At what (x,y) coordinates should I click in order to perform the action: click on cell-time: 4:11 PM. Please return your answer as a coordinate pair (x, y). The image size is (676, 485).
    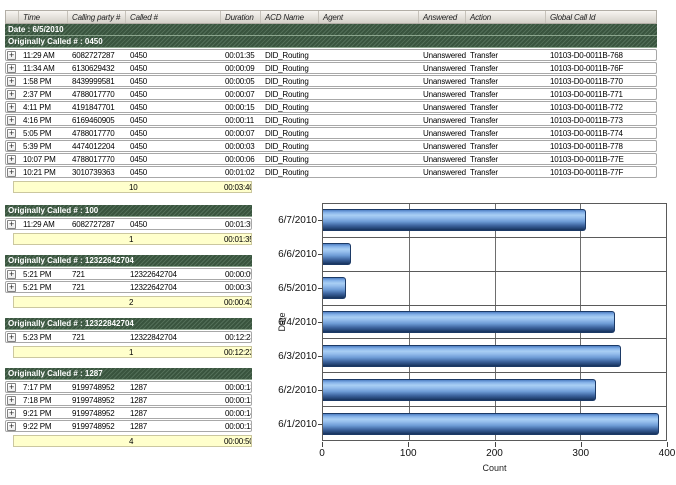
    Looking at the image, I should click on (37, 107).